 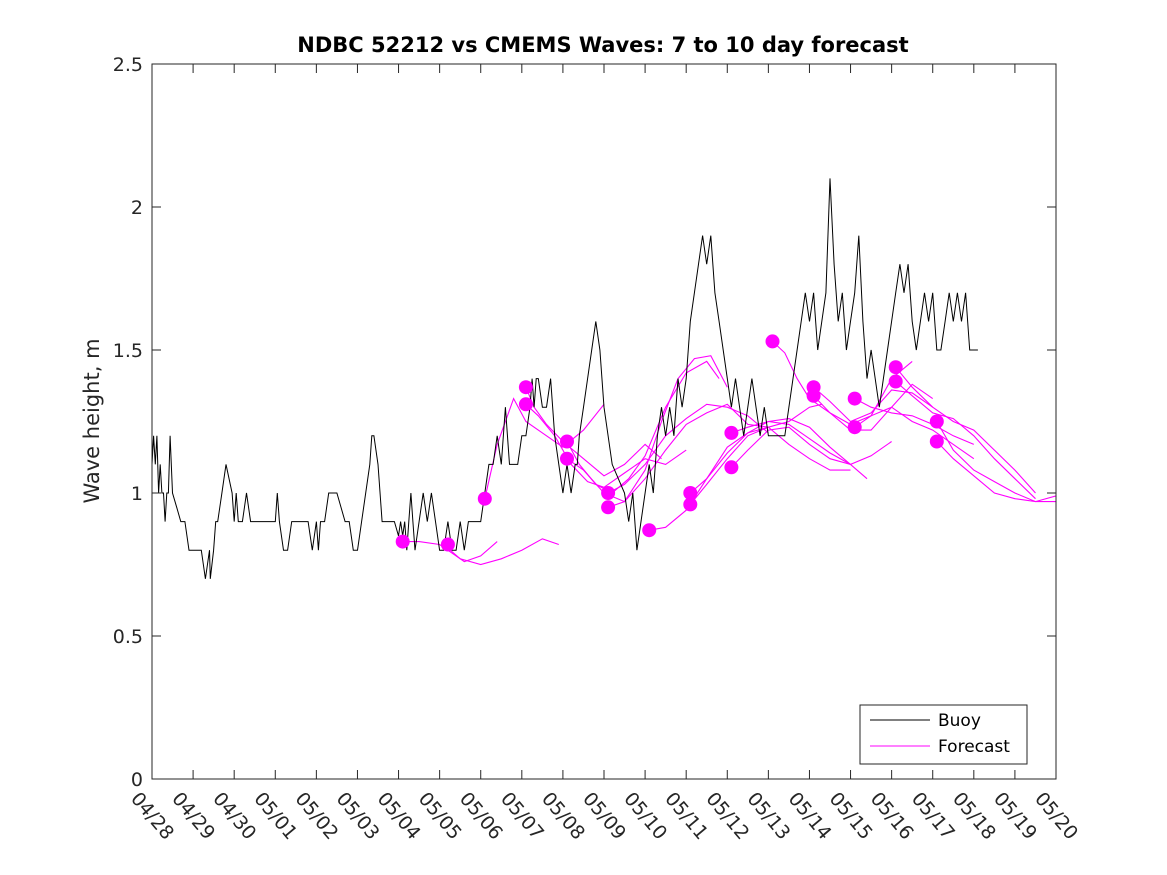 What do you see at coordinates (92, 420) in the screenshot?
I see `y-axis-label: Wave height, m` at bounding box center [92, 420].